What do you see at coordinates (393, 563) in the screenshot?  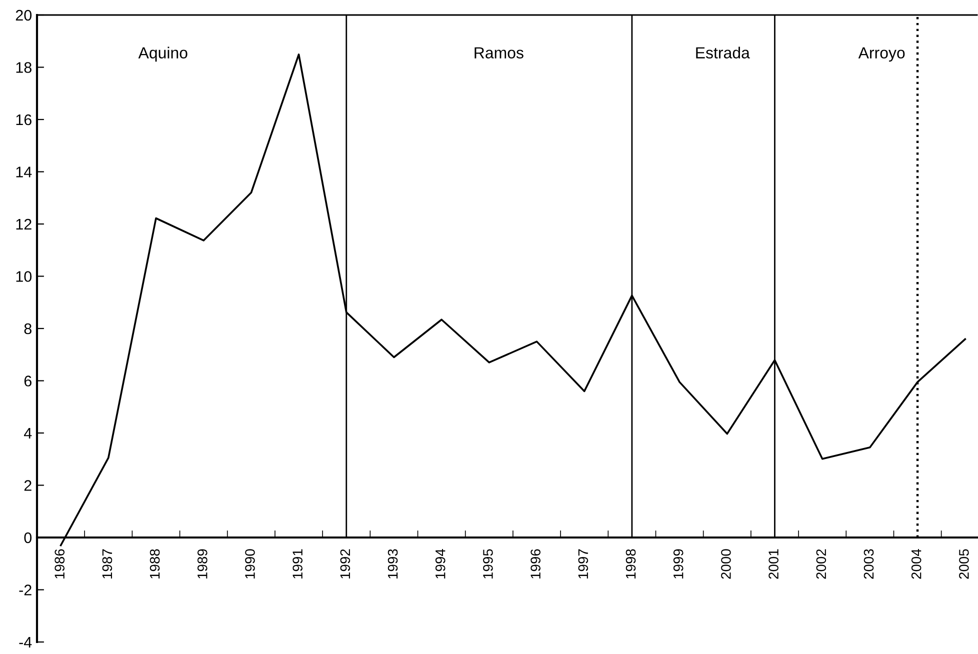 I see `x-tick-label: 1993` at bounding box center [393, 563].